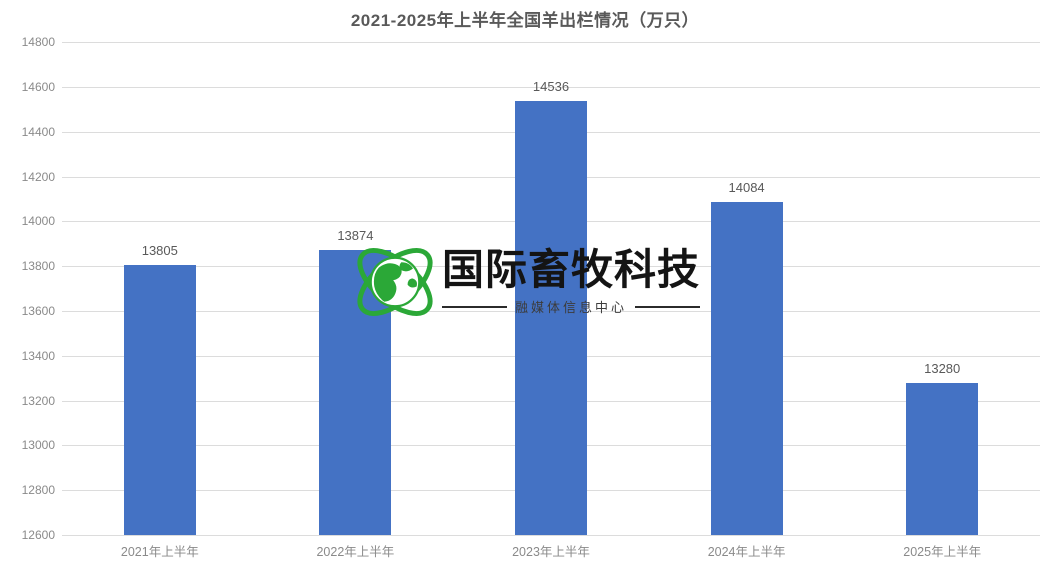 This screenshot has height=570, width=1050. What do you see at coordinates (525, 20) in the screenshot?
I see `chart-title: 2021-2025年上半年全国羊出栏情况（万只）` at bounding box center [525, 20].